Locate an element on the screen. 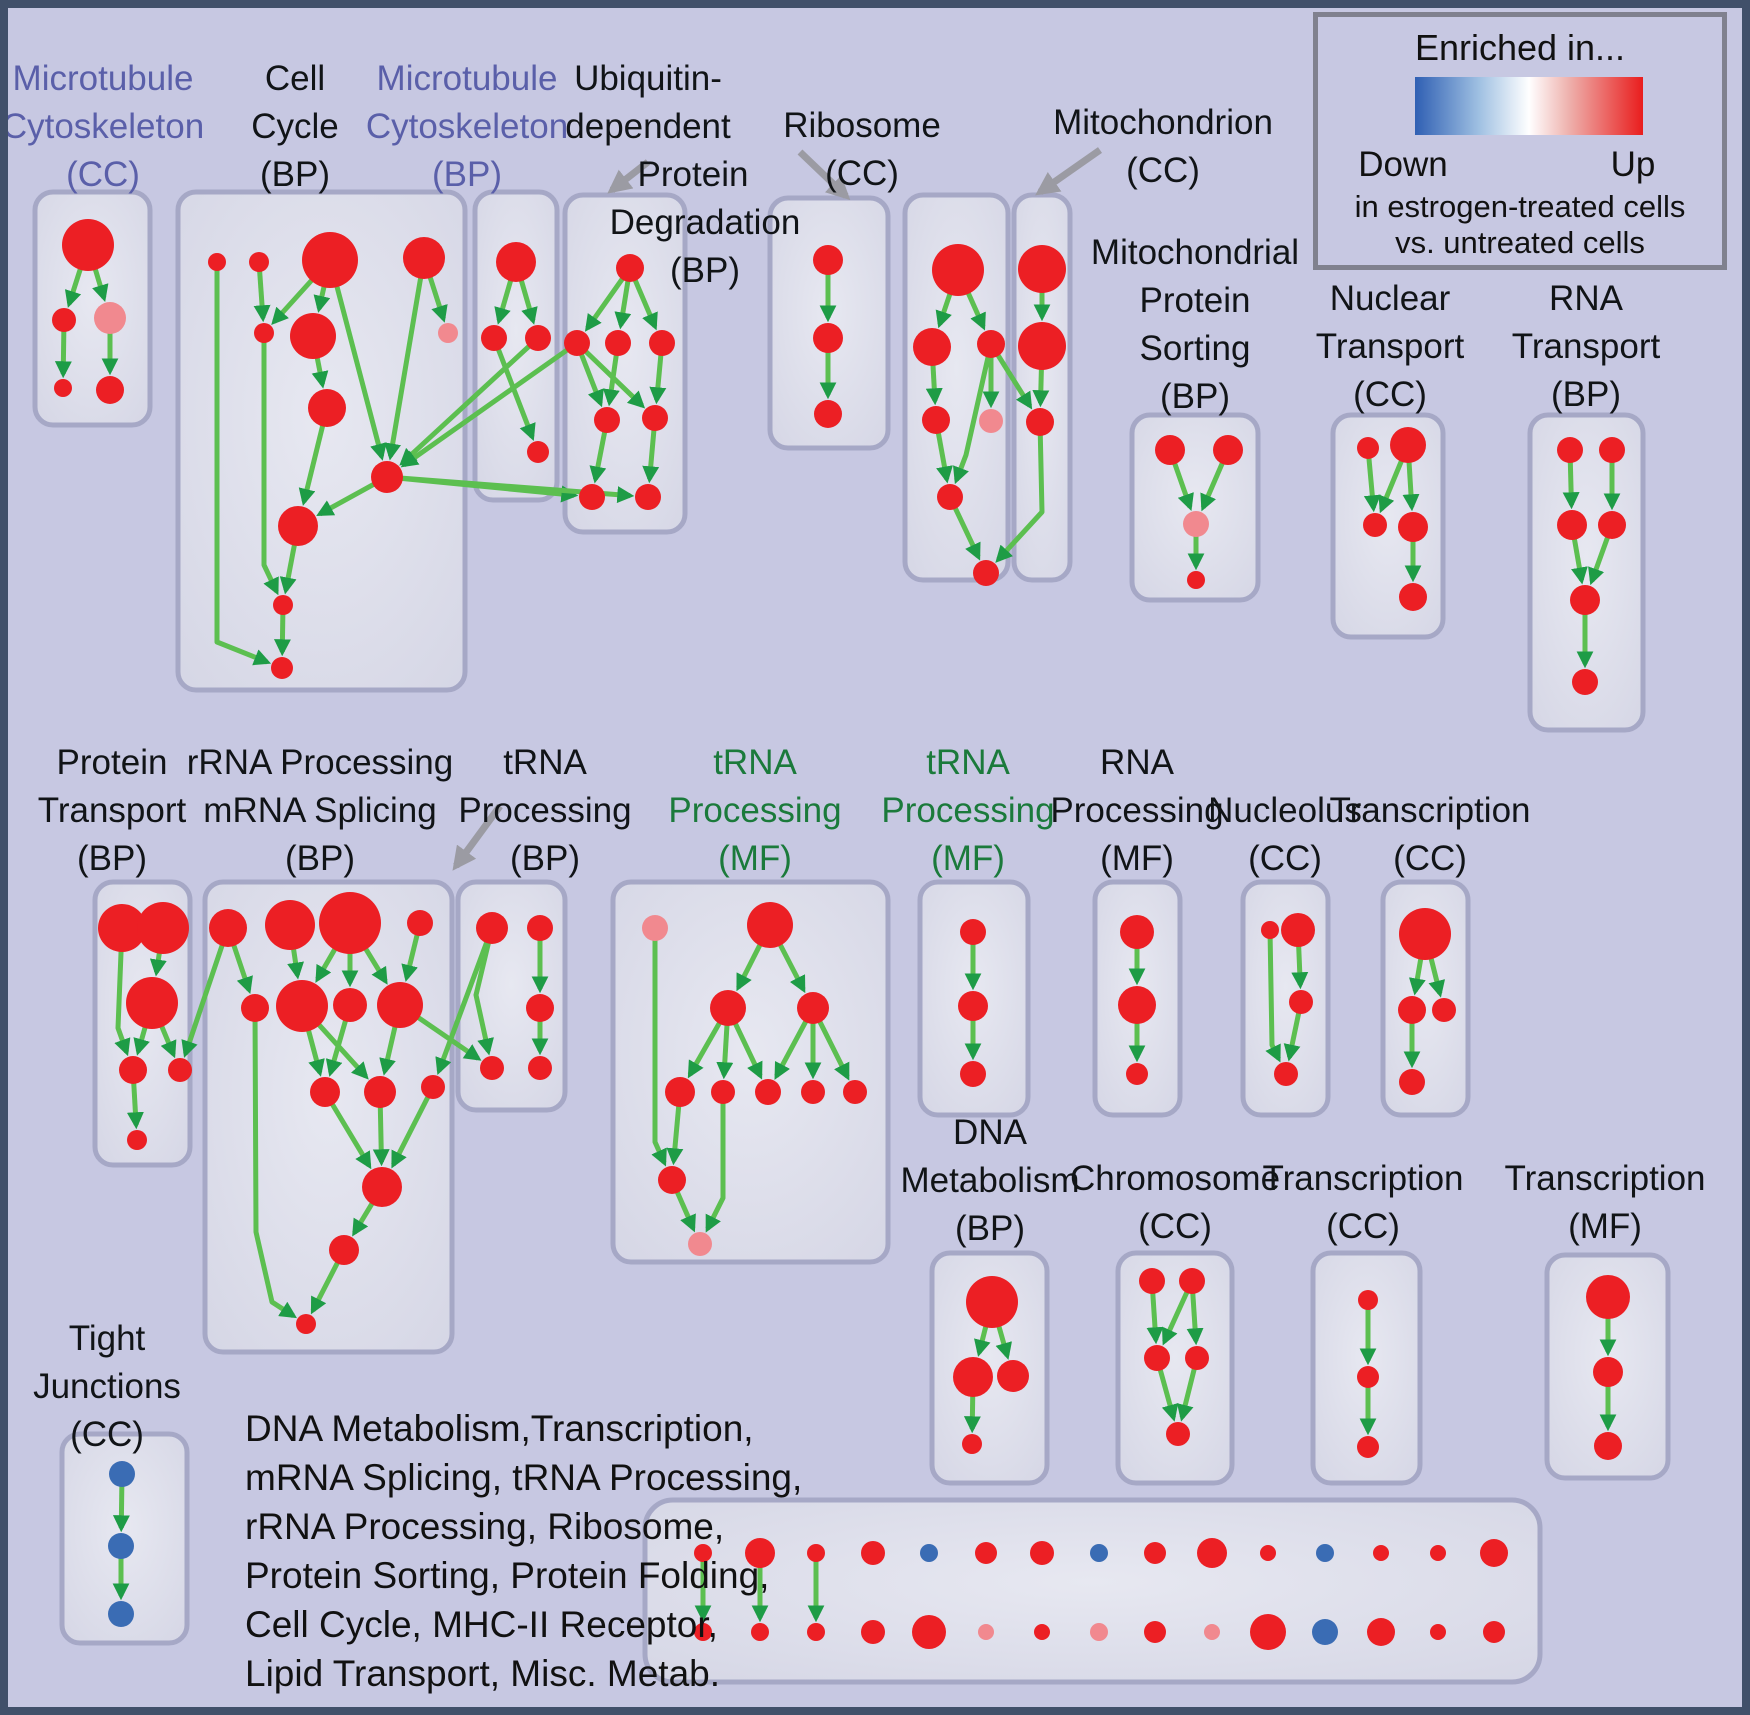 This screenshot has width=1750, height=1715. legend-gradient-bar is located at coordinates (1529, 106).